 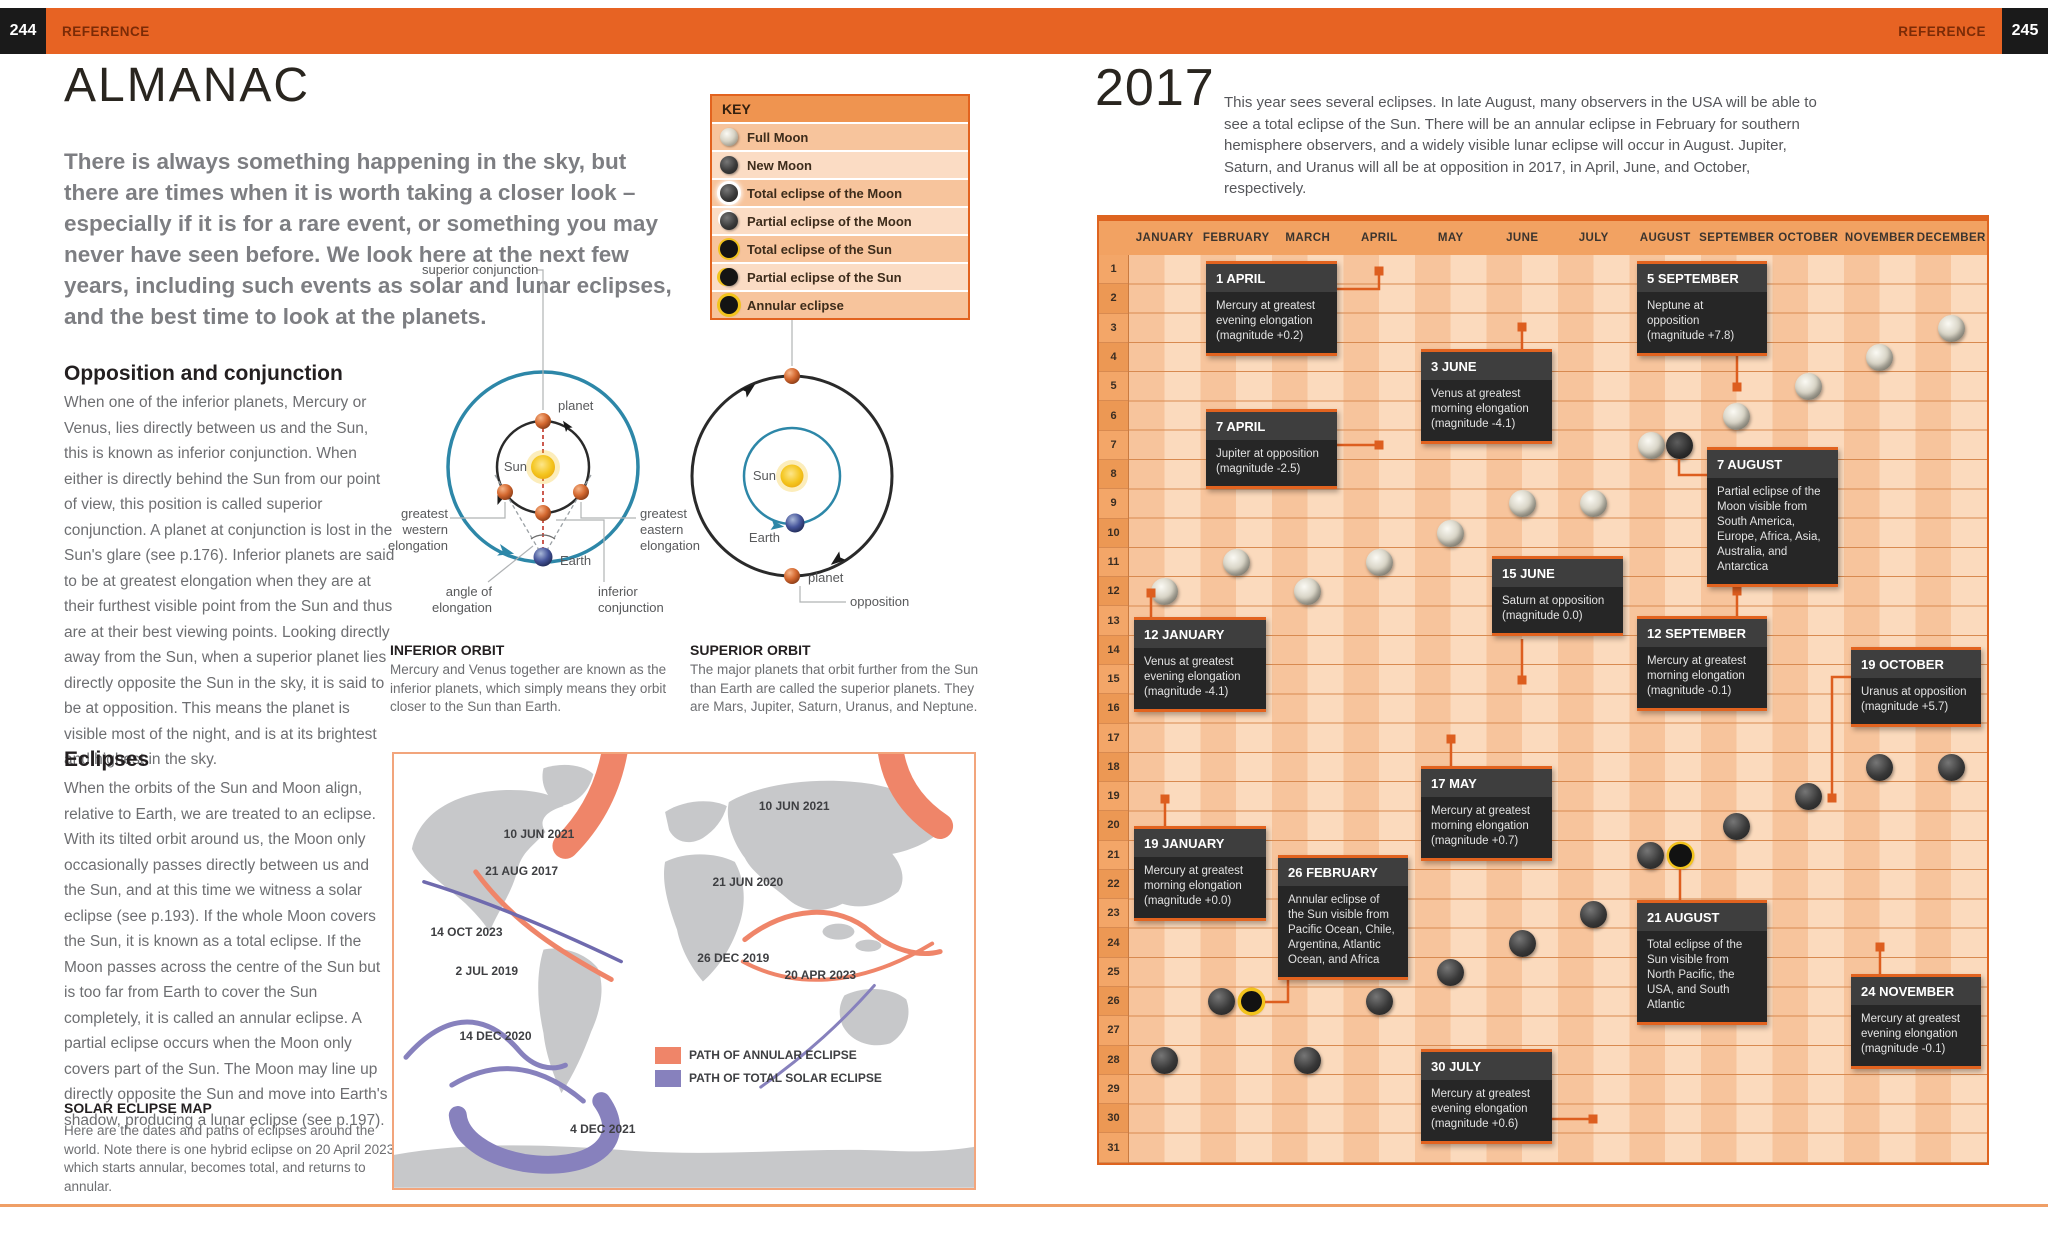 I want to click on day-number: 20, so click(x=1113, y=826).